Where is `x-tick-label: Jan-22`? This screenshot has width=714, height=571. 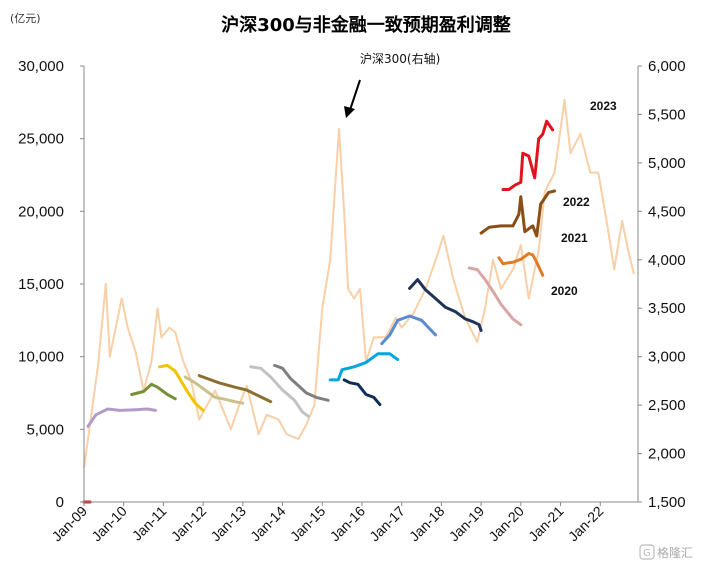
x-tick-label: Jan-22 is located at coordinates (586, 524).